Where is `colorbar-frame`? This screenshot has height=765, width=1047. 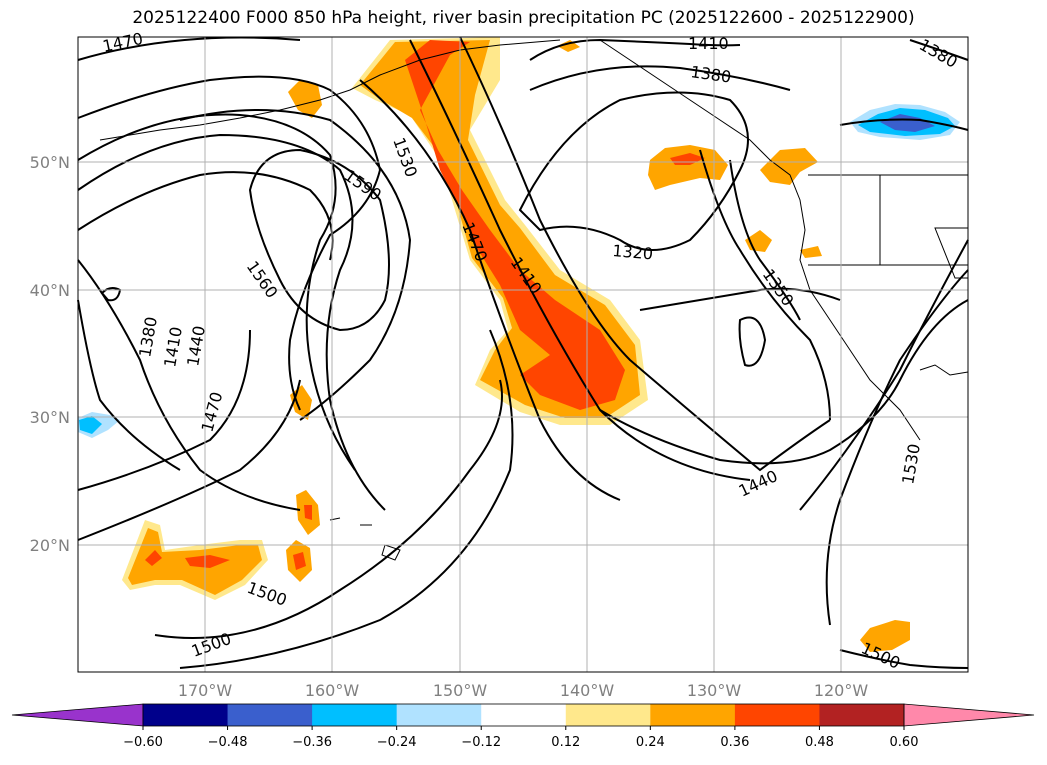 colorbar-frame is located at coordinates (523, 715).